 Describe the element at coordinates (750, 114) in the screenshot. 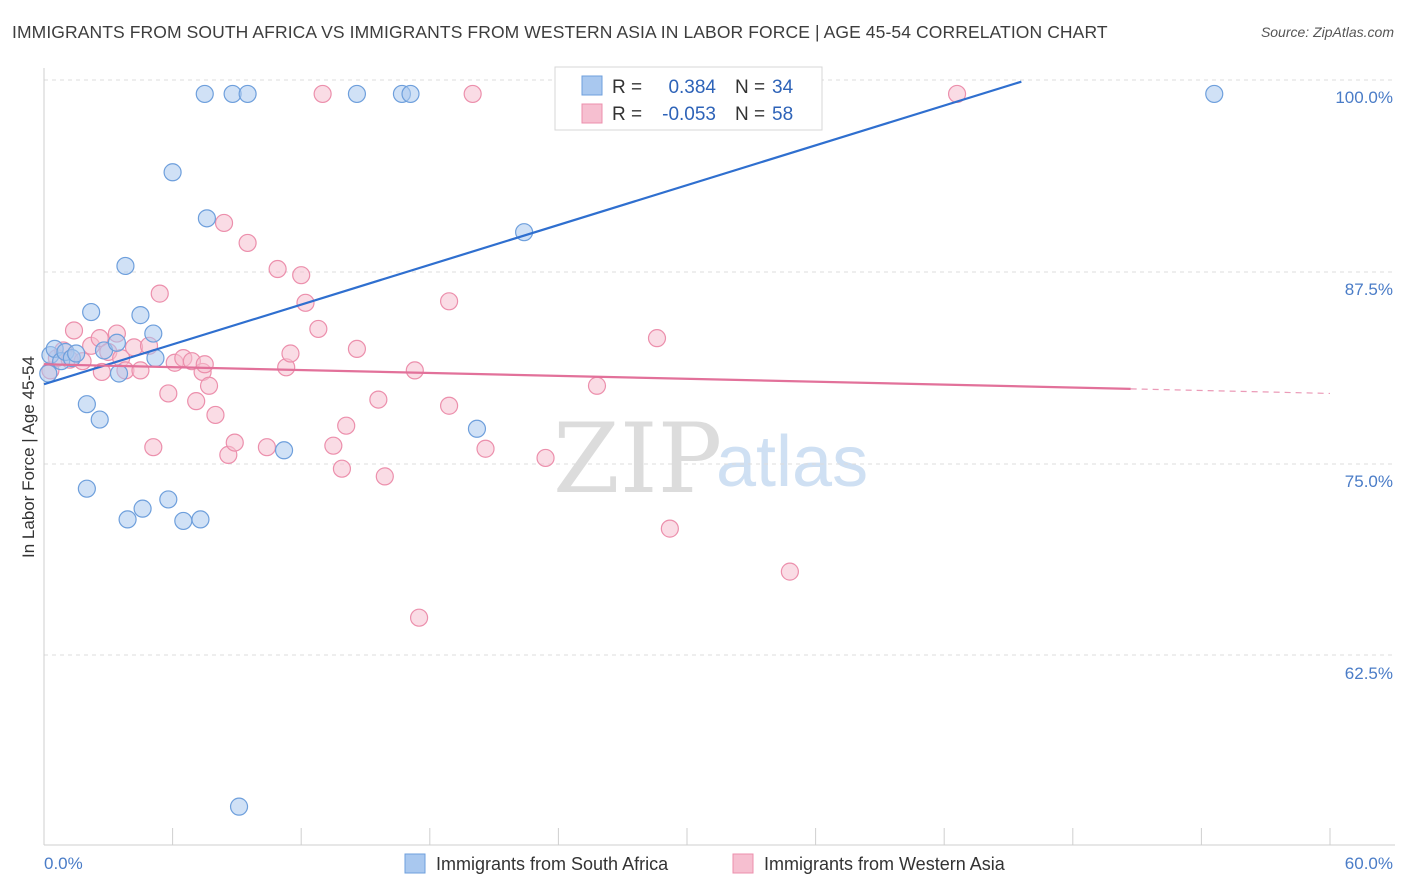

I see `legend-n-label-2: N =` at that location.